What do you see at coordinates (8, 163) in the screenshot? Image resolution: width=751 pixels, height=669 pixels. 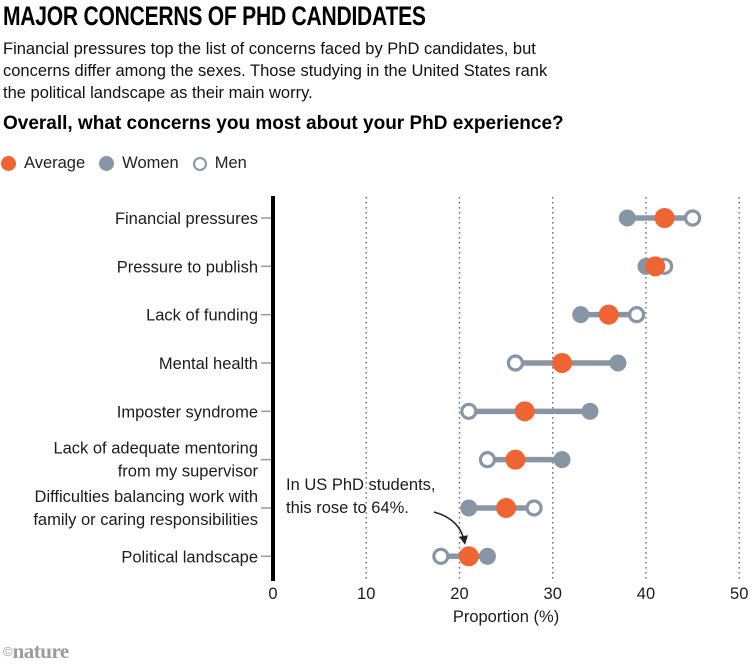 I see `average-dot-icon` at bounding box center [8, 163].